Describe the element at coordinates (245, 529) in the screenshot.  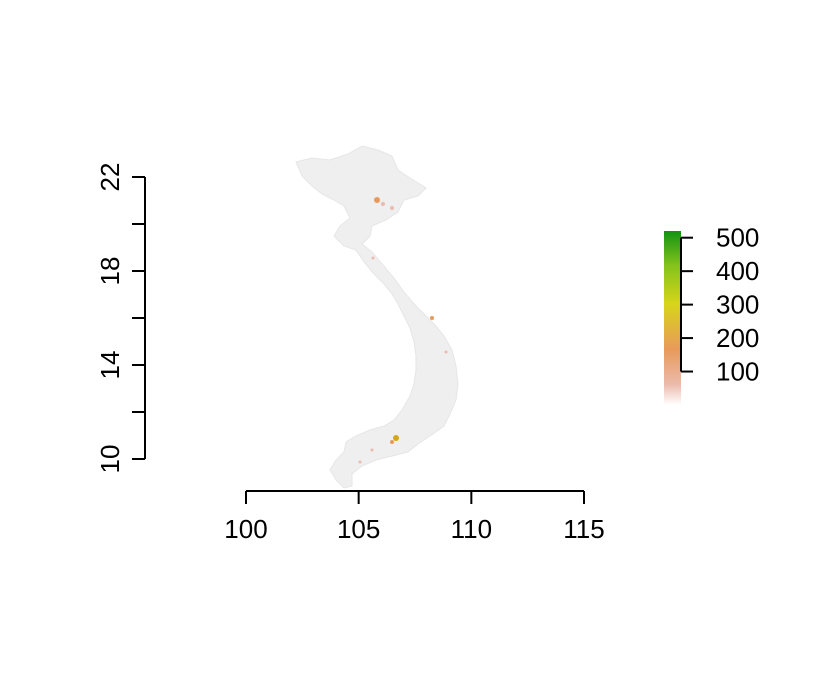
I see `x-tick-label: 100` at that location.